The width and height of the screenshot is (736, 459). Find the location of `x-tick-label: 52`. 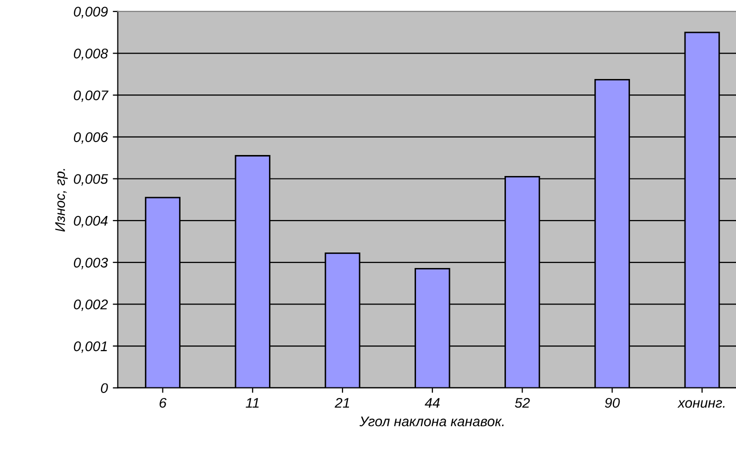

x-tick-label: 52 is located at coordinates (522, 403).